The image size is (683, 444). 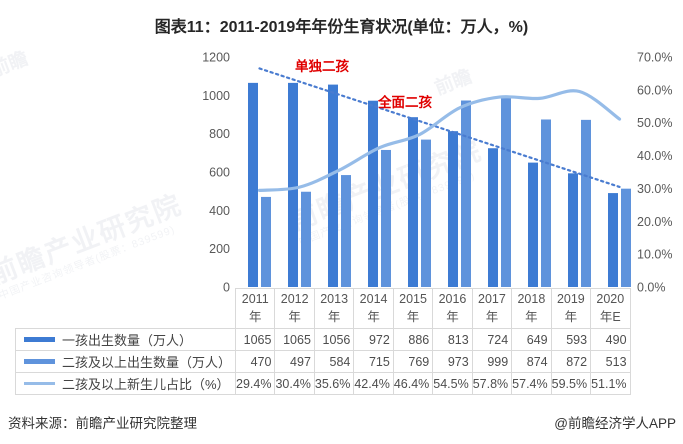 What do you see at coordinates (654, 156) in the screenshot?
I see `right-axis-tick-label: 40.0%` at bounding box center [654, 156].